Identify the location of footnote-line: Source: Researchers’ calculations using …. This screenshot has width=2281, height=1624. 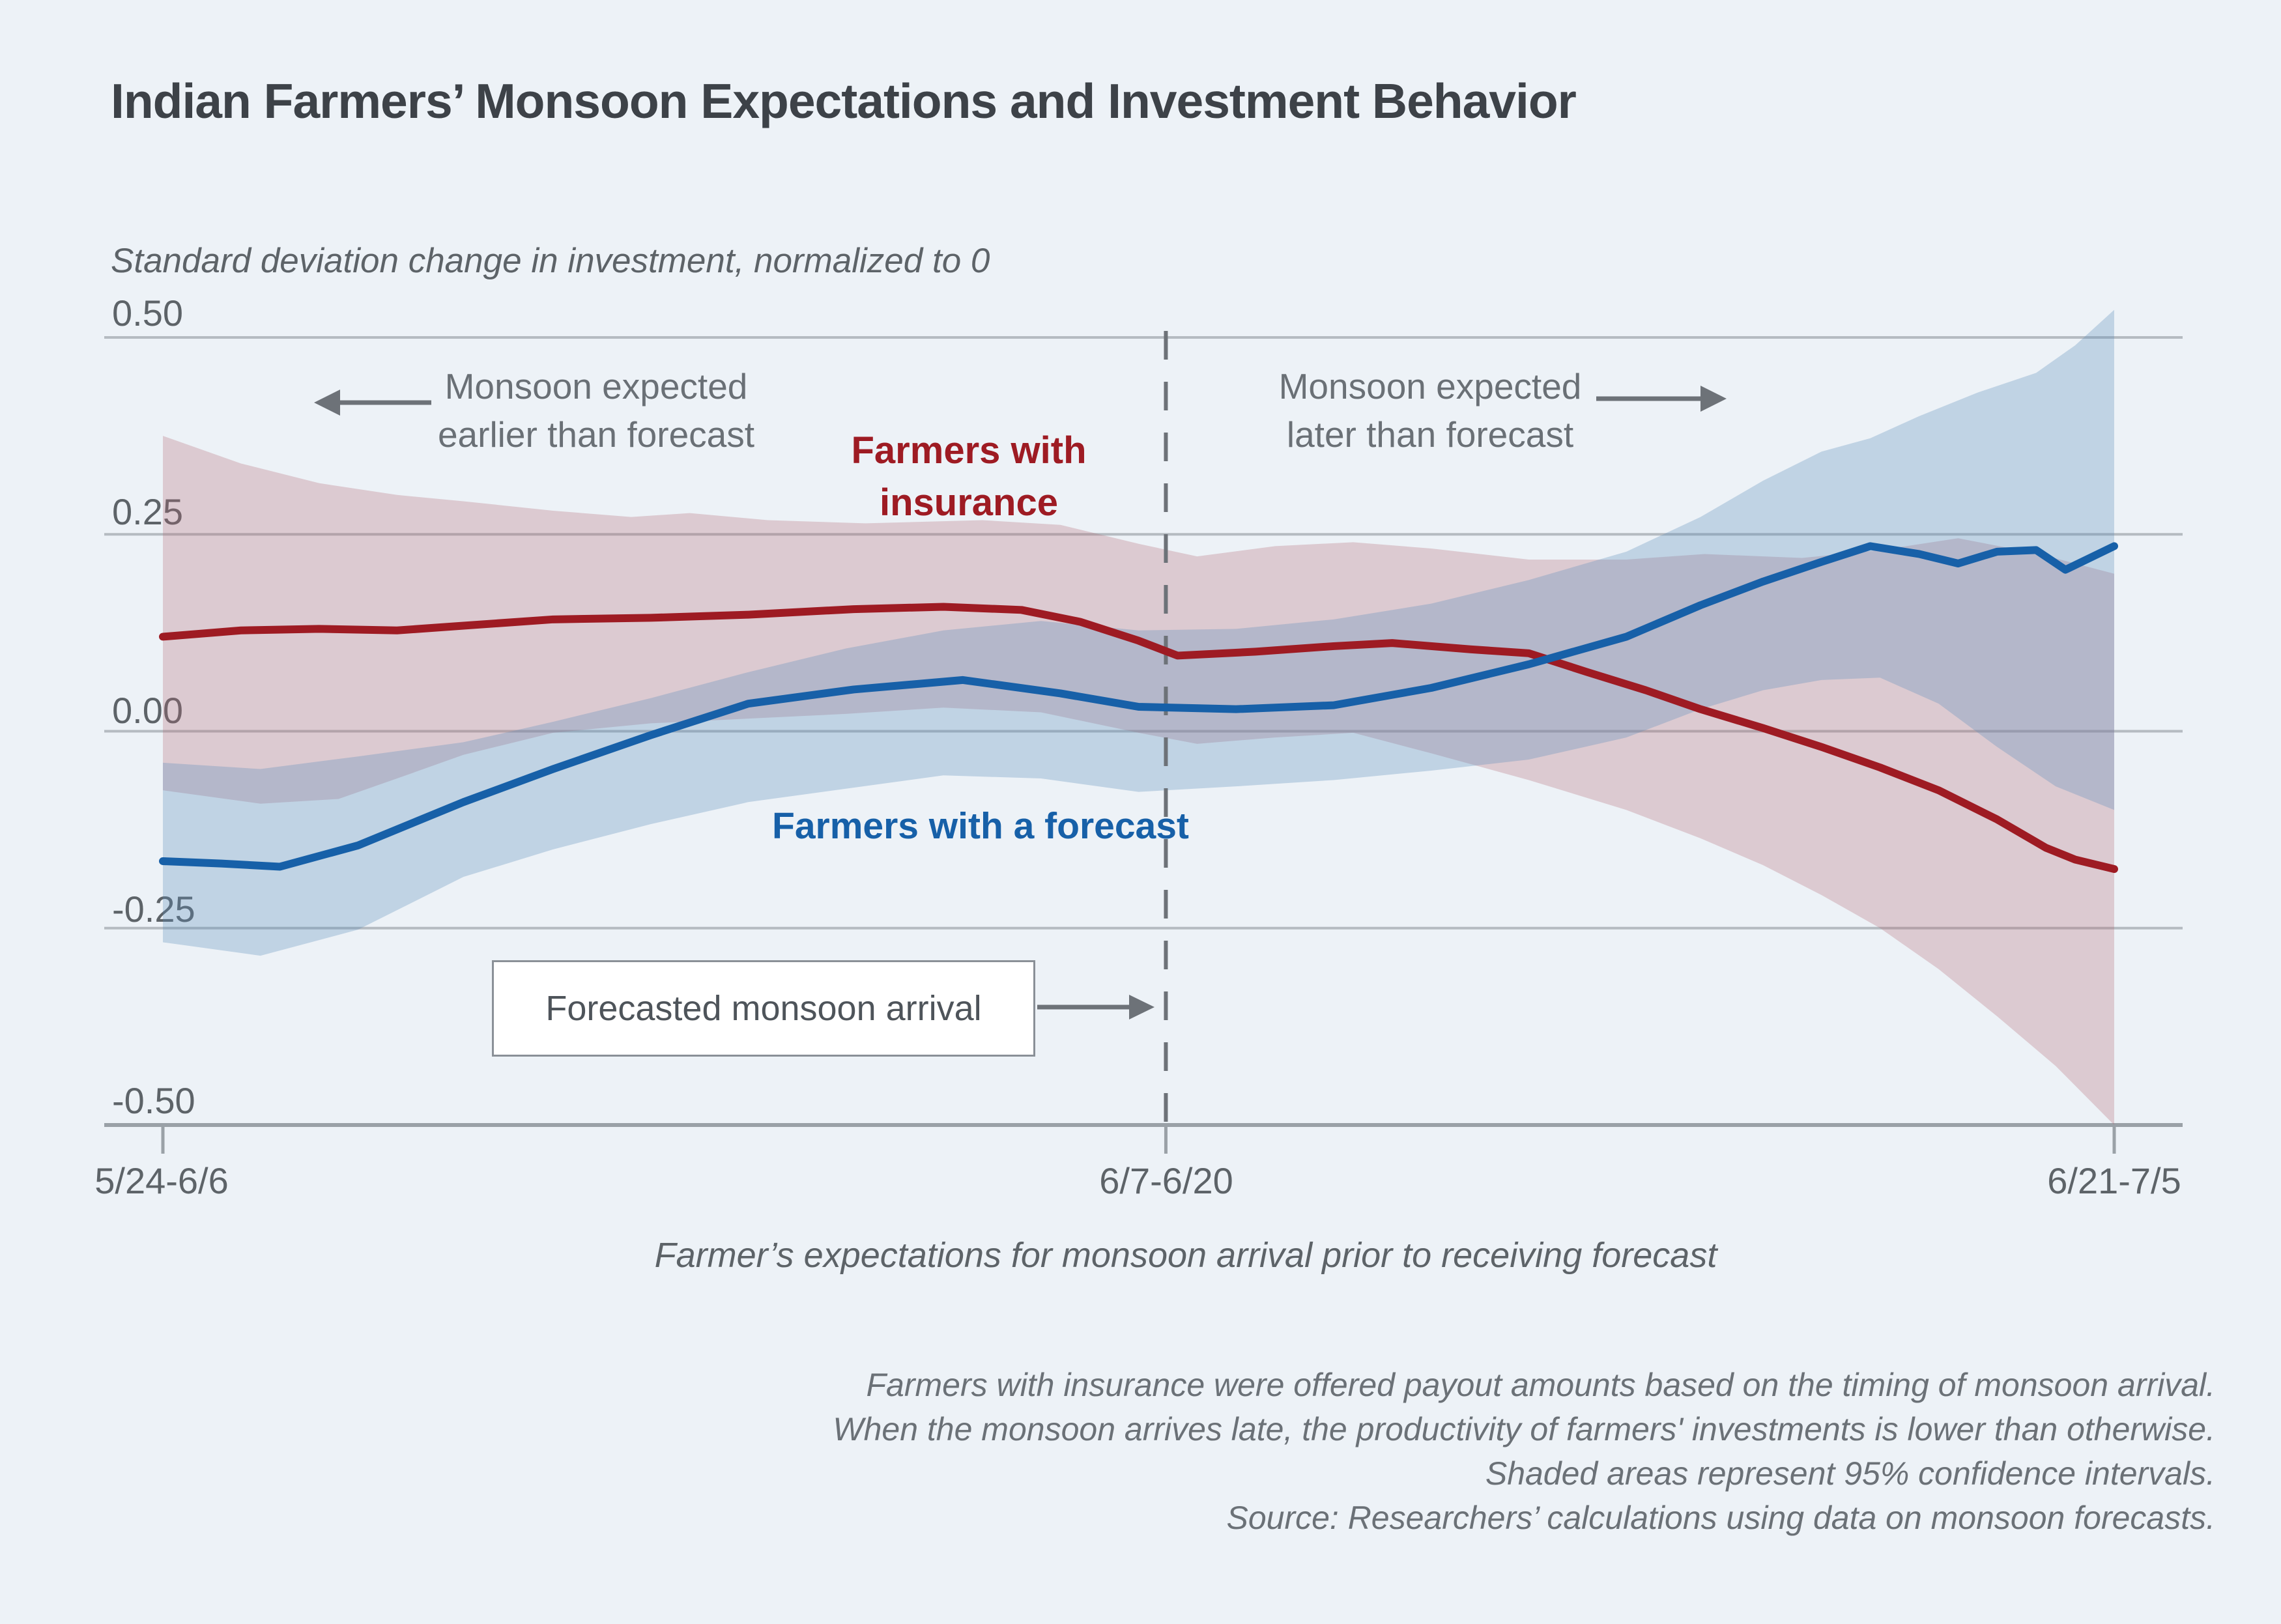
(1720, 1518).